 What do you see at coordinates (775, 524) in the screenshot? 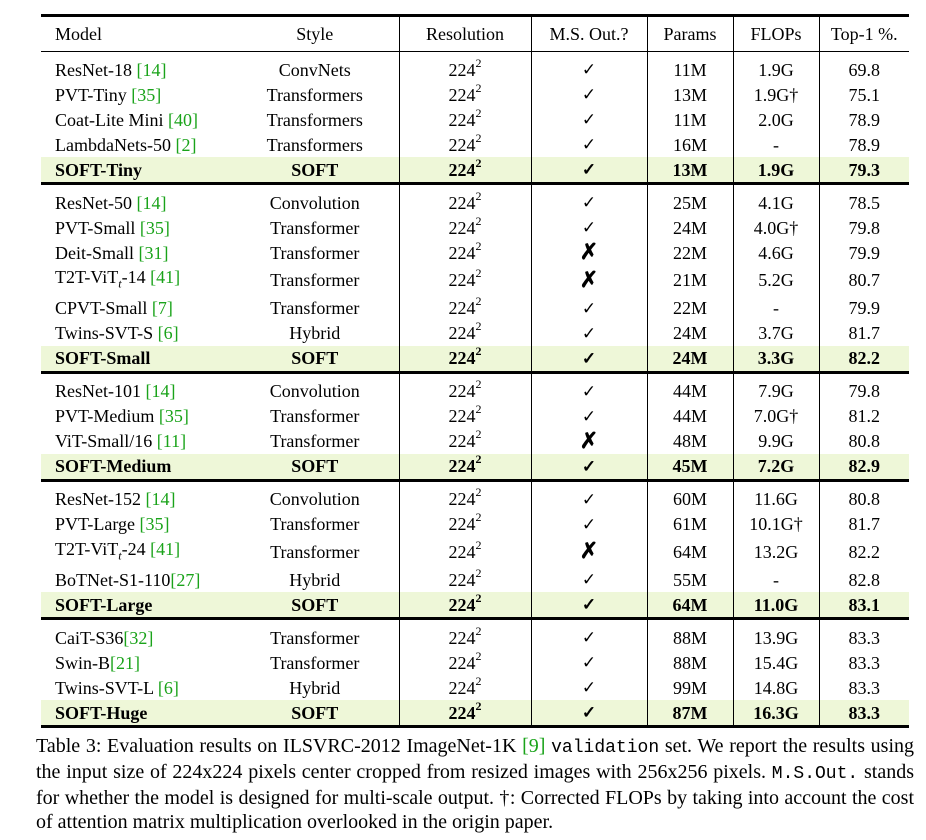
I see `cell-flops: 10.1G†` at bounding box center [775, 524].